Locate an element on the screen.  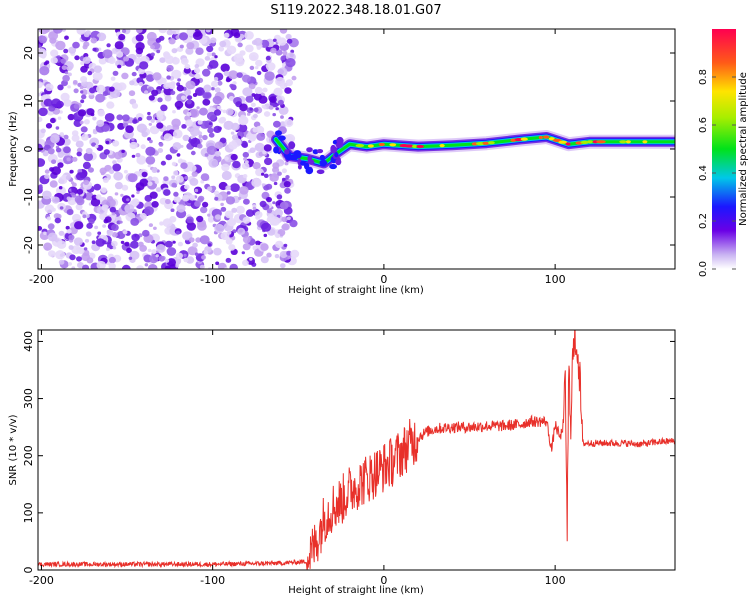
spectrogram-y-tick-label: 20 is located at coordinates (28, 53).